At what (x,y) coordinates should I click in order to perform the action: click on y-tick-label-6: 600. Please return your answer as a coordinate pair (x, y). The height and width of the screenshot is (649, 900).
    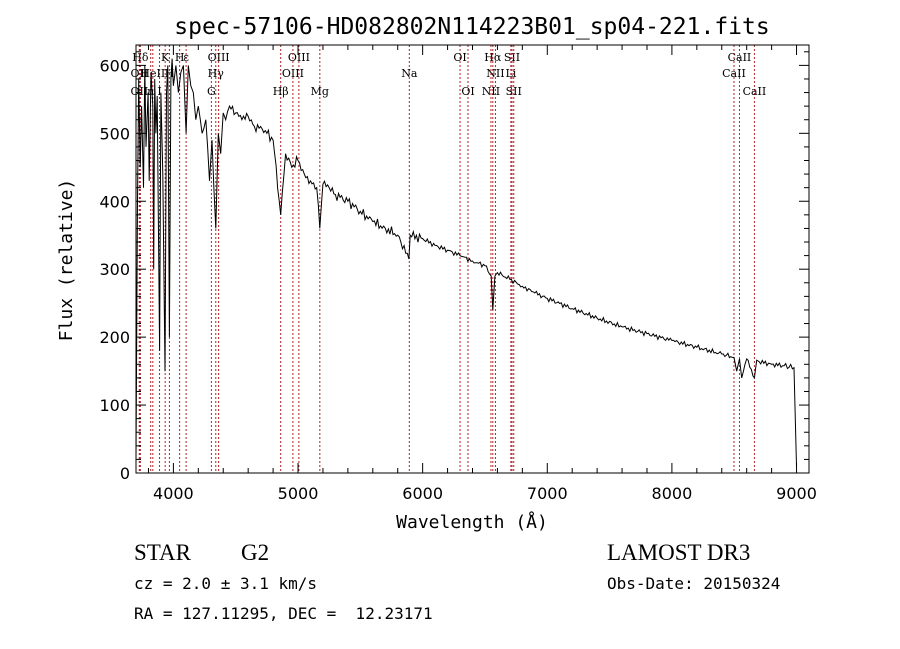
    Looking at the image, I should click on (114, 65).